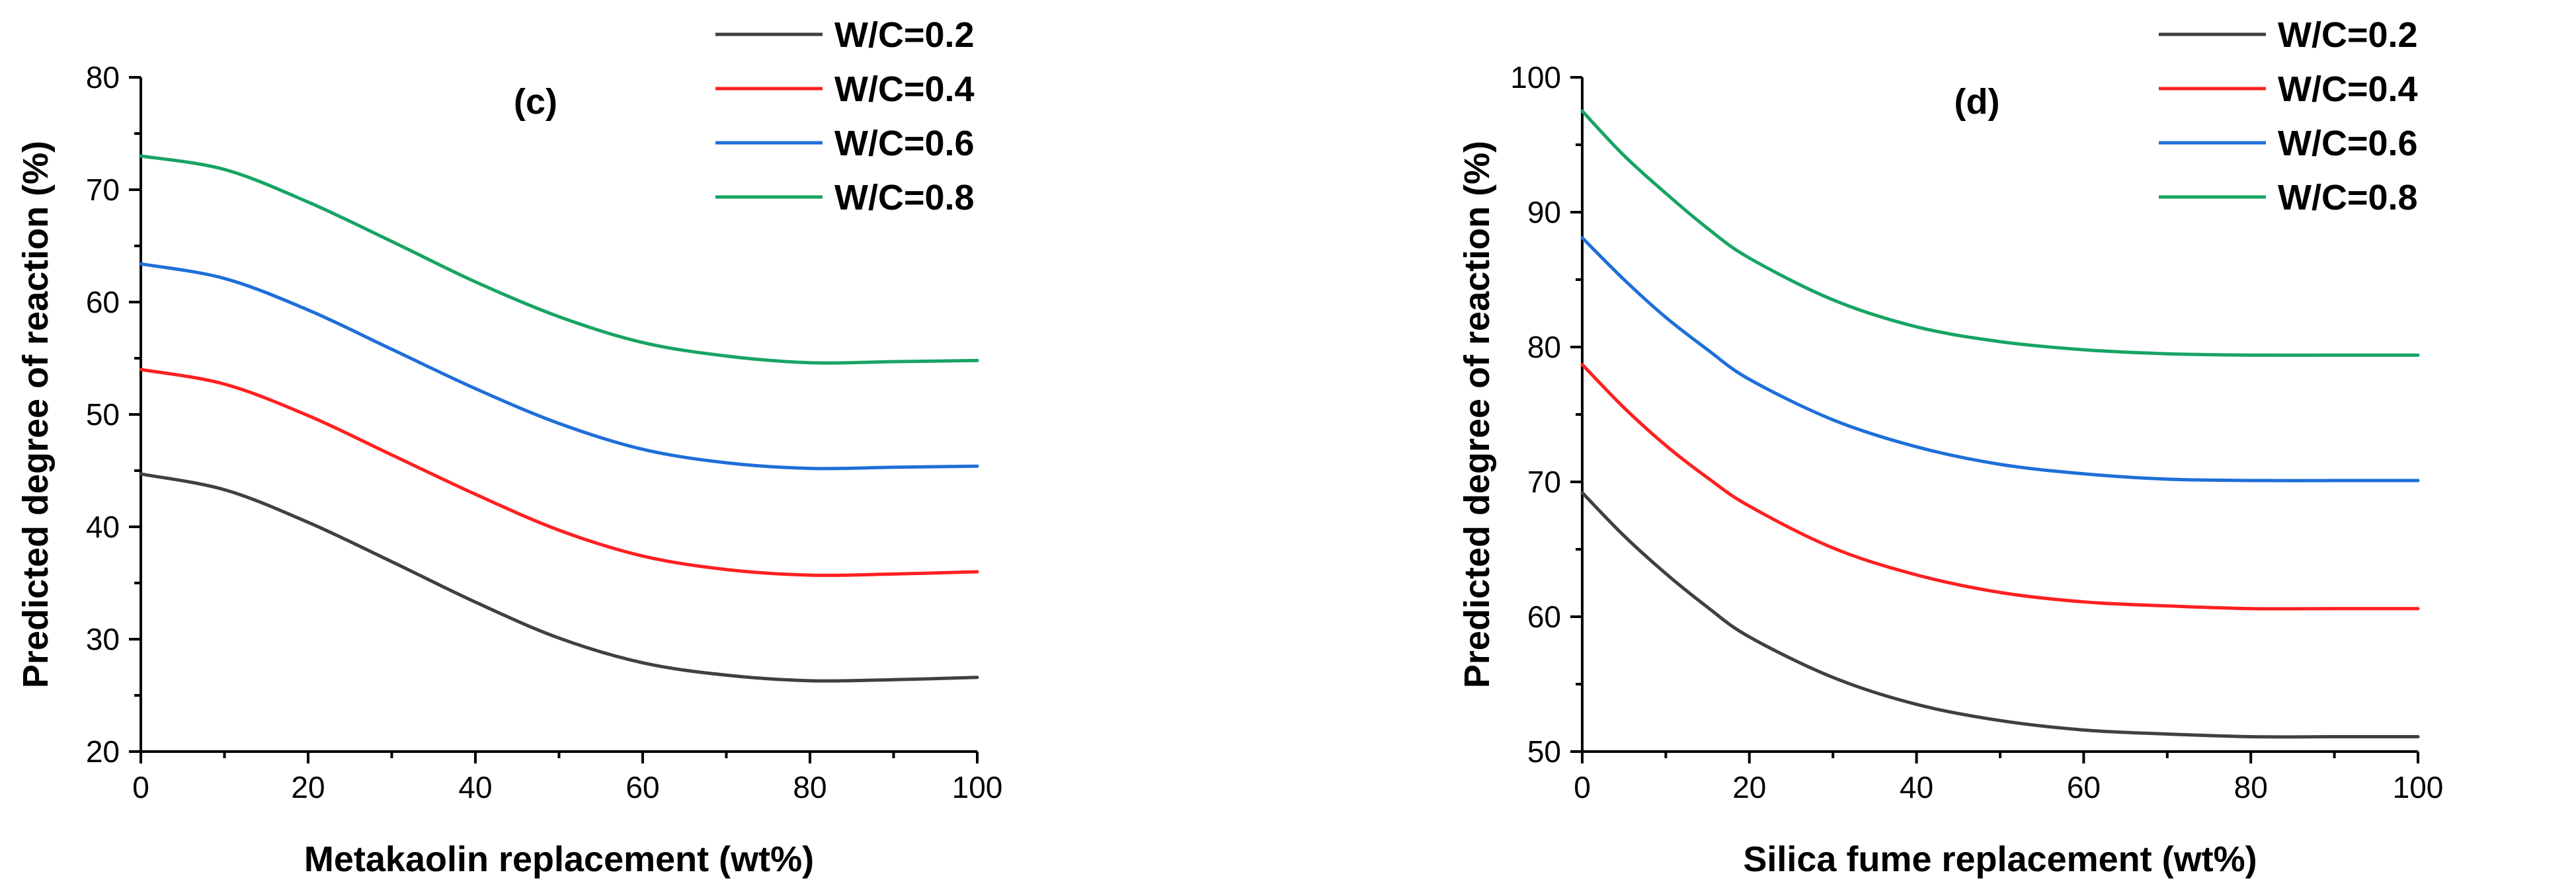  Describe the element at coordinates (559, 859) in the screenshot. I see `x-axis-title: Metakaolin replacement (wt%)` at that location.